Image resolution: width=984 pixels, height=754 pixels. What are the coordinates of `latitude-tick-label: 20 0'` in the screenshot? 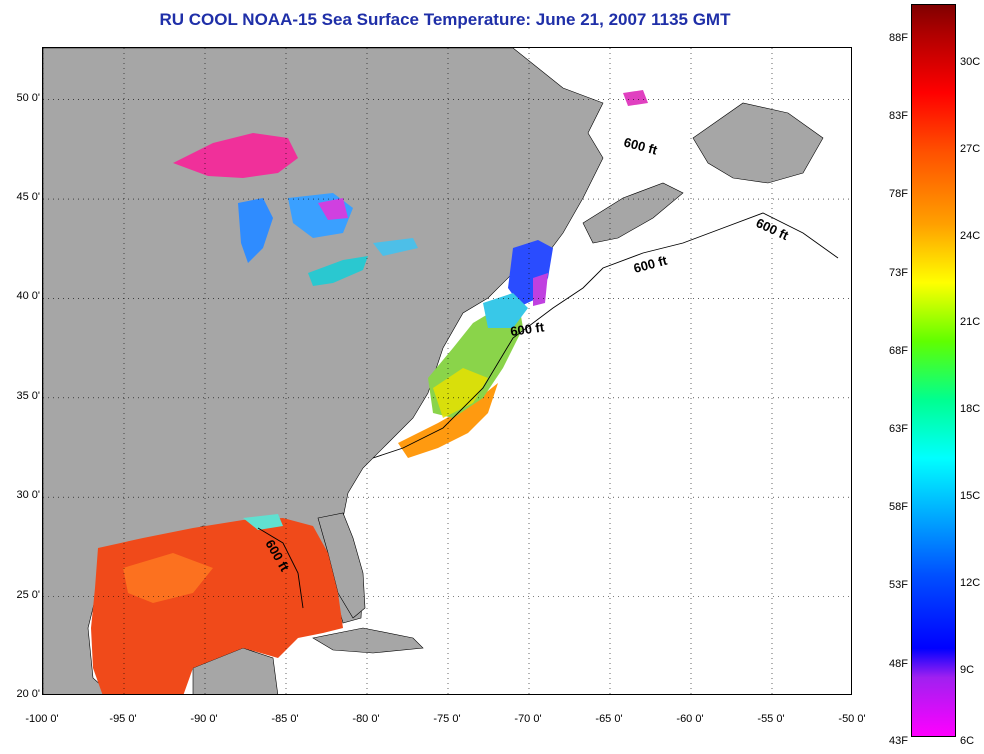 It's located at (28, 694).